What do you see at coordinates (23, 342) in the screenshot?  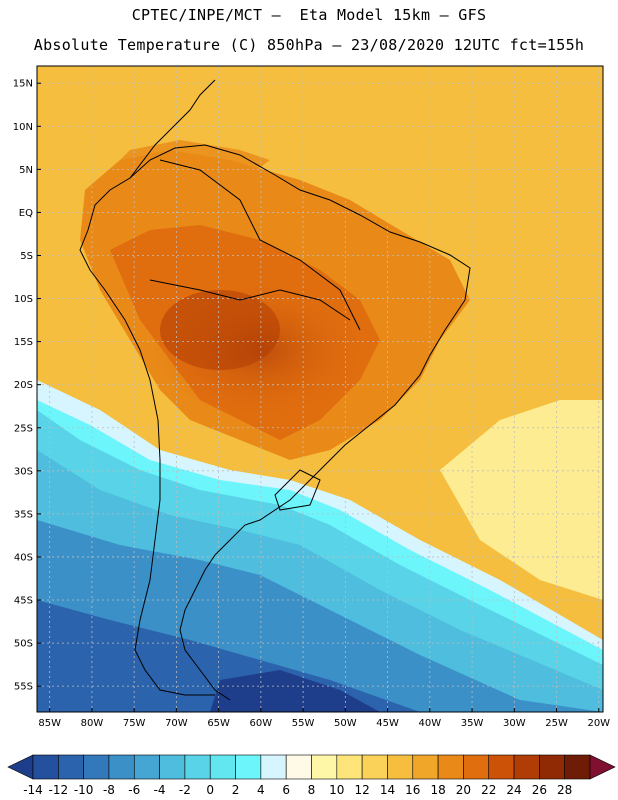 I see `lat-tick-label: 15S` at bounding box center [23, 342].